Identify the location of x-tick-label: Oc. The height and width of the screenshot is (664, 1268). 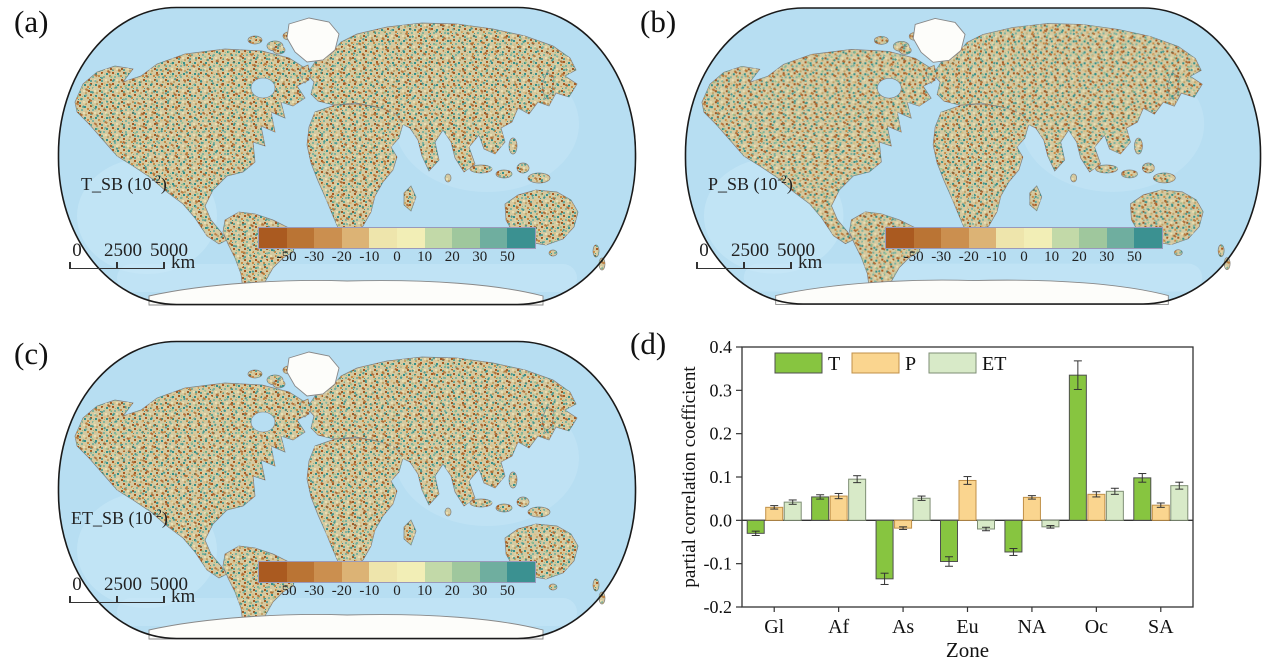
(1096, 627).